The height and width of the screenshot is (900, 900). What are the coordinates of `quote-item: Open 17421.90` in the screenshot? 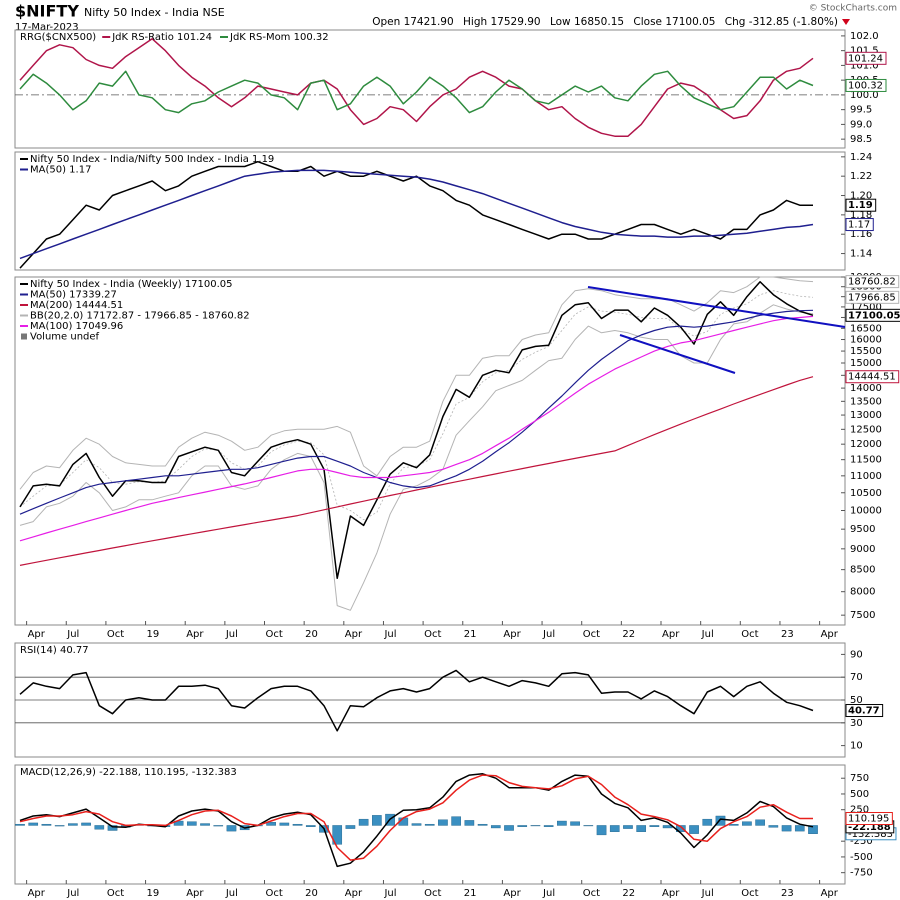 It's located at (412, 22).